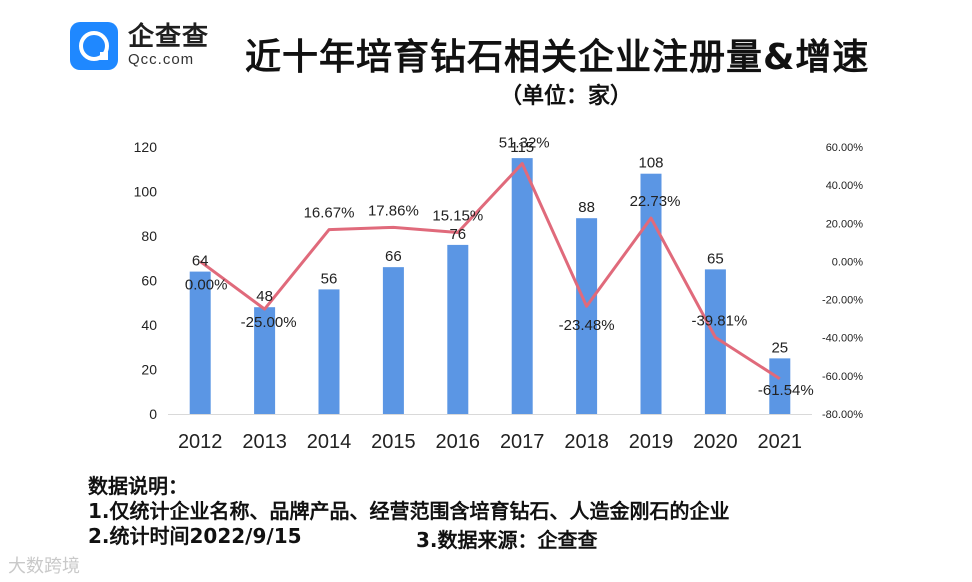  What do you see at coordinates (329, 213) in the screenshot?
I see `growth-value-label: 16.67%` at bounding box center [329, 213].